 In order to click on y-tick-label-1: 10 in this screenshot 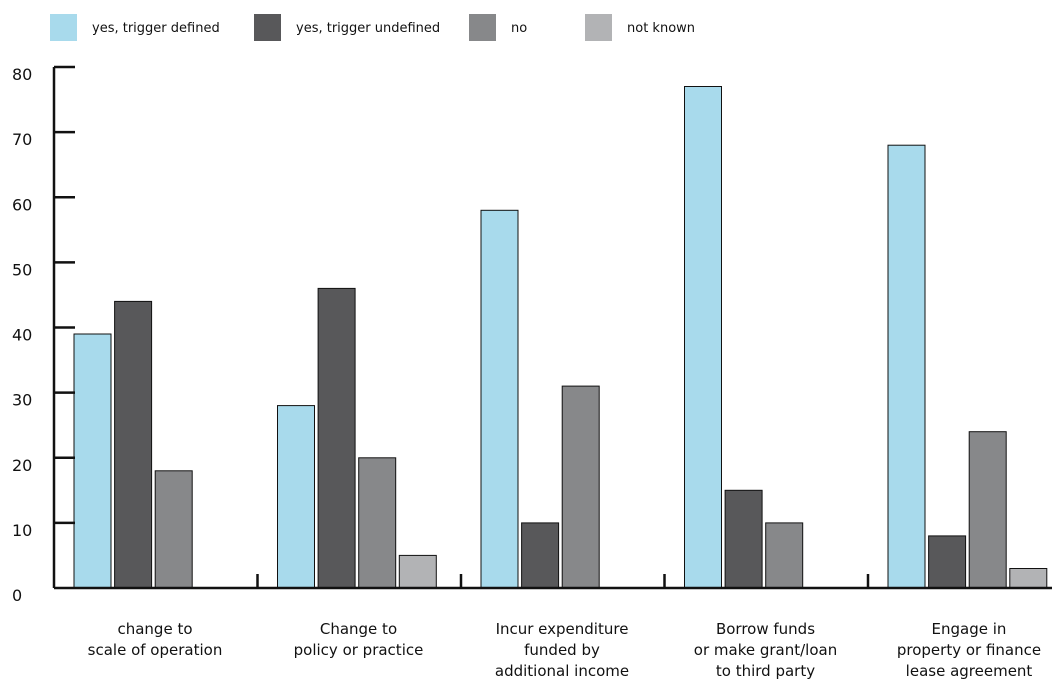, I will do `click(22, 530)`.